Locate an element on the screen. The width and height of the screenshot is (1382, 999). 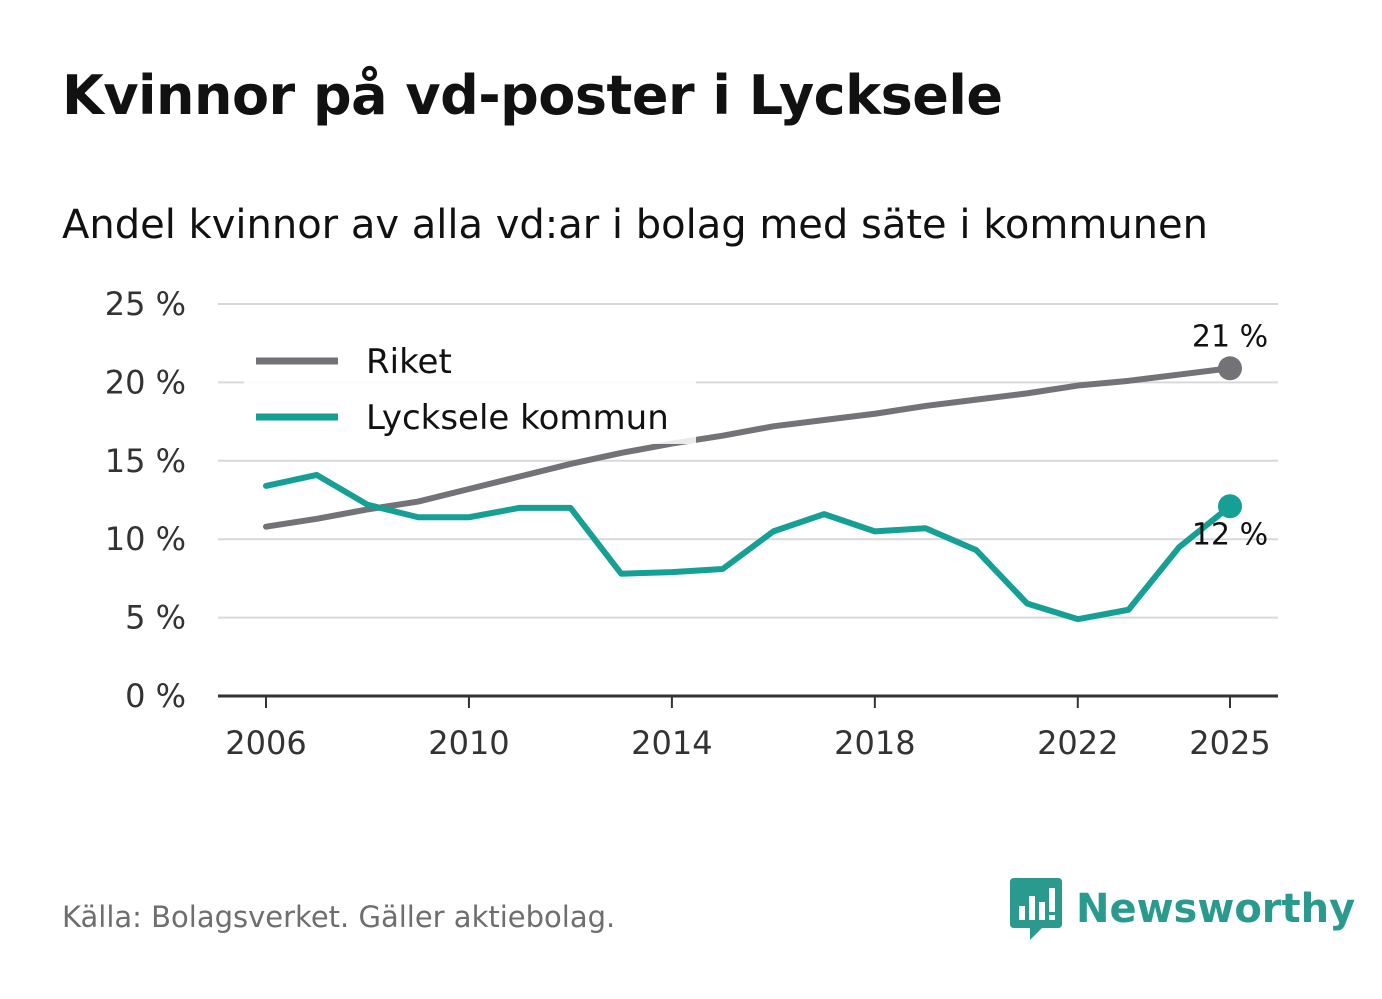
y-tick-label: 10 % is located at coordinates (145, 539).